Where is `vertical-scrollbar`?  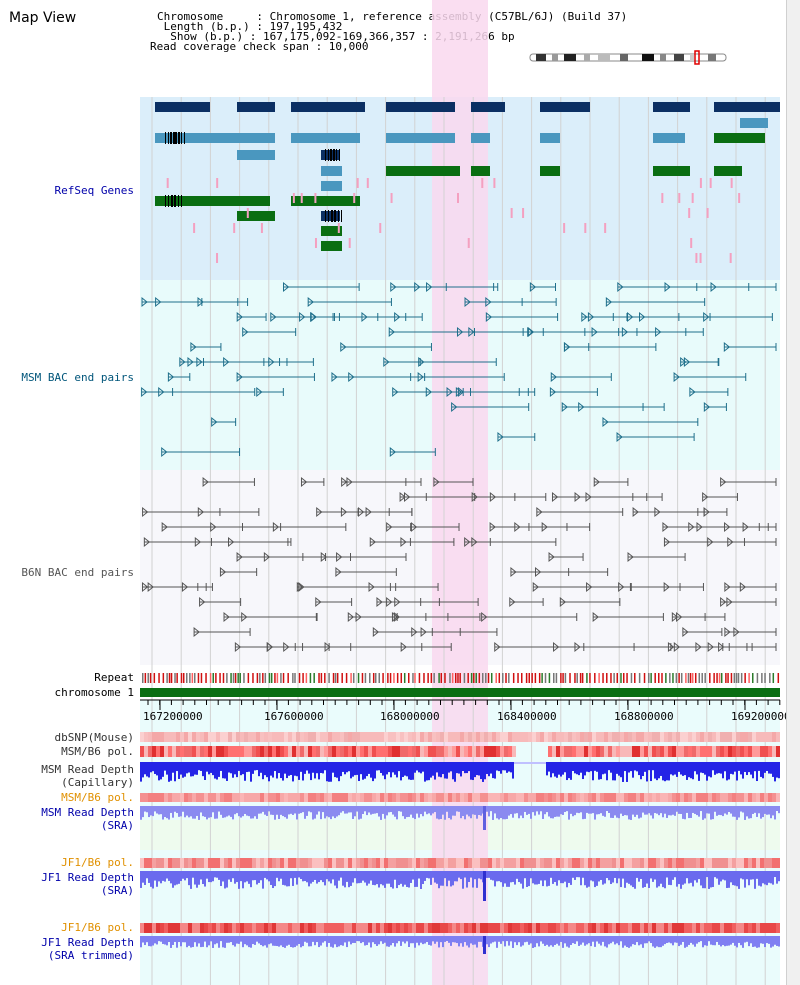
vertical-scrollbar is located at coordinates (793, 492).